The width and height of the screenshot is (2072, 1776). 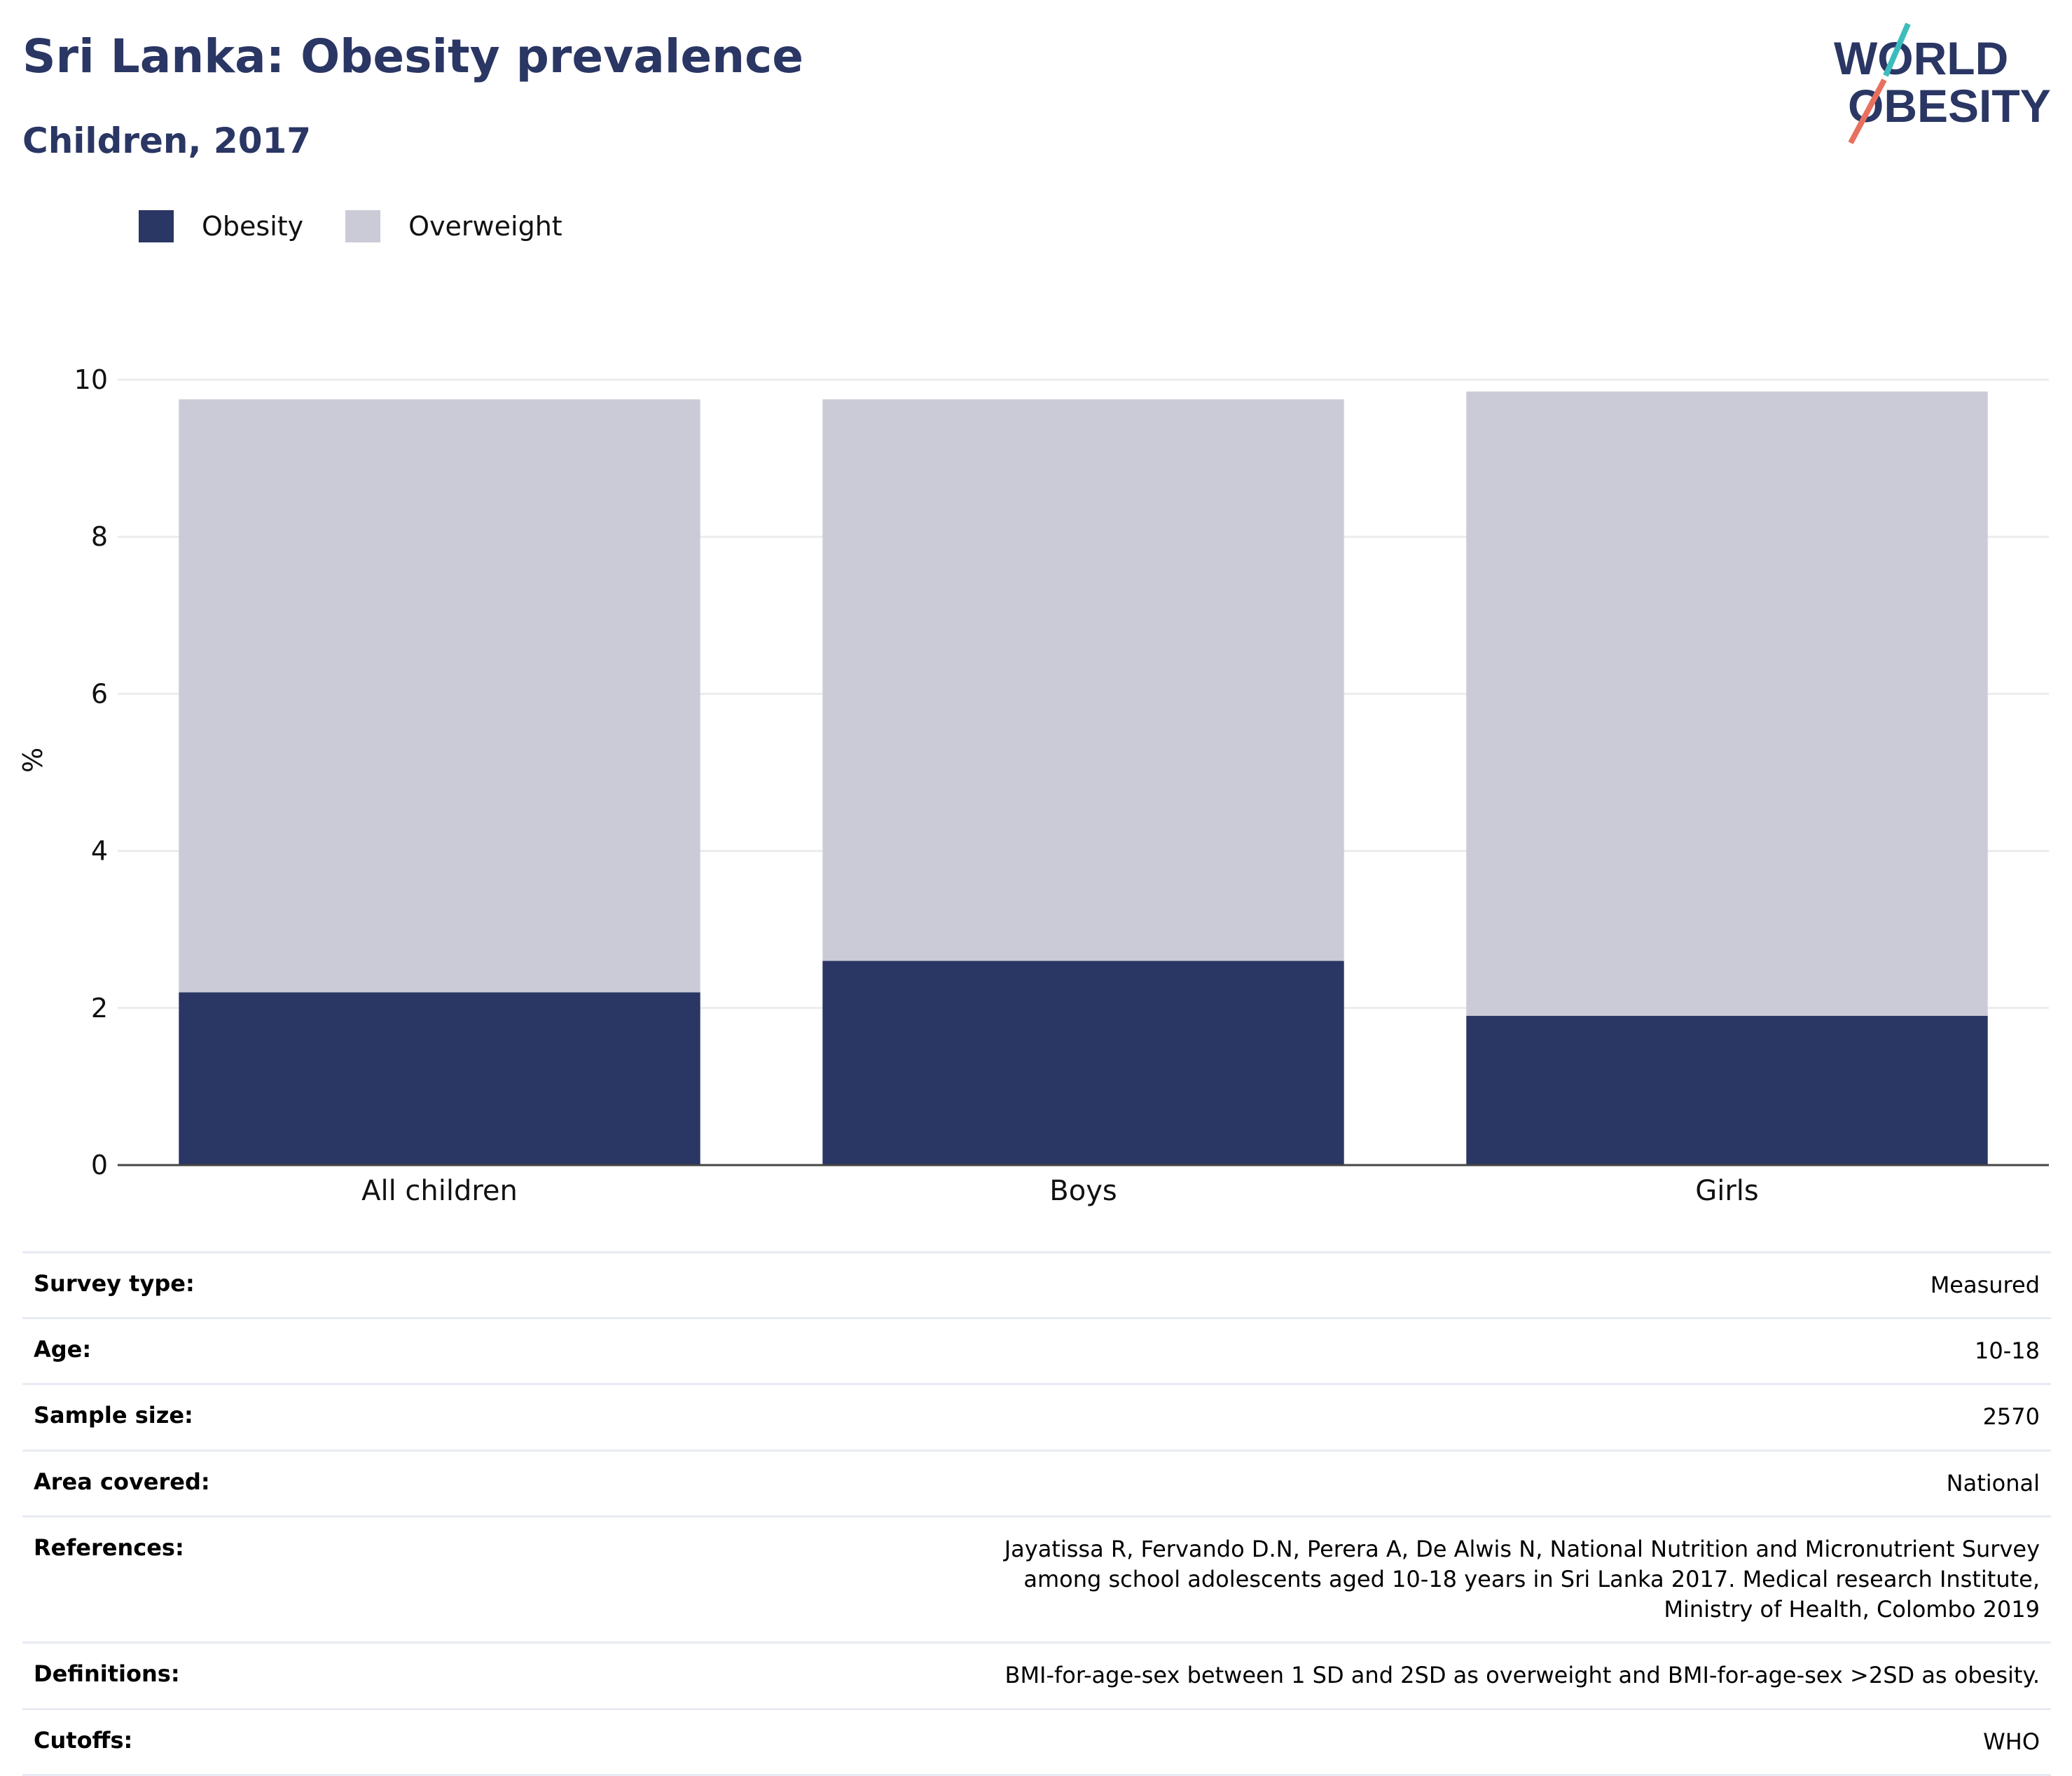 What do you see at coordinates (440, 1191) in the screenshot?
I see `x-tick-label: All children` at bounding box center [440, 1191].